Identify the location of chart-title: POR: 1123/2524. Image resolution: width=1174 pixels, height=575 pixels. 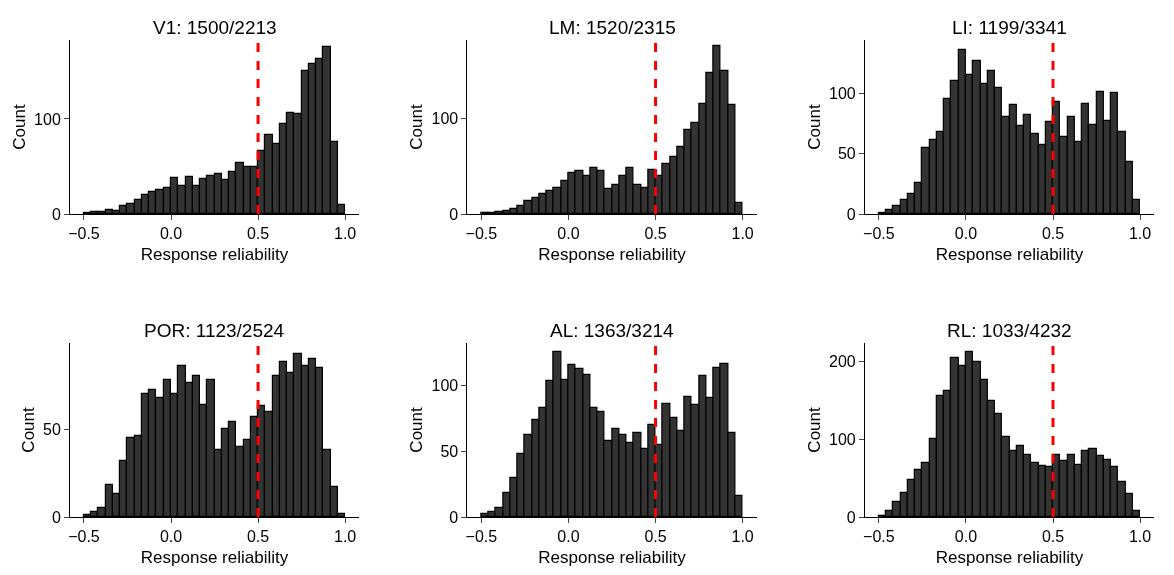
(214, 330).